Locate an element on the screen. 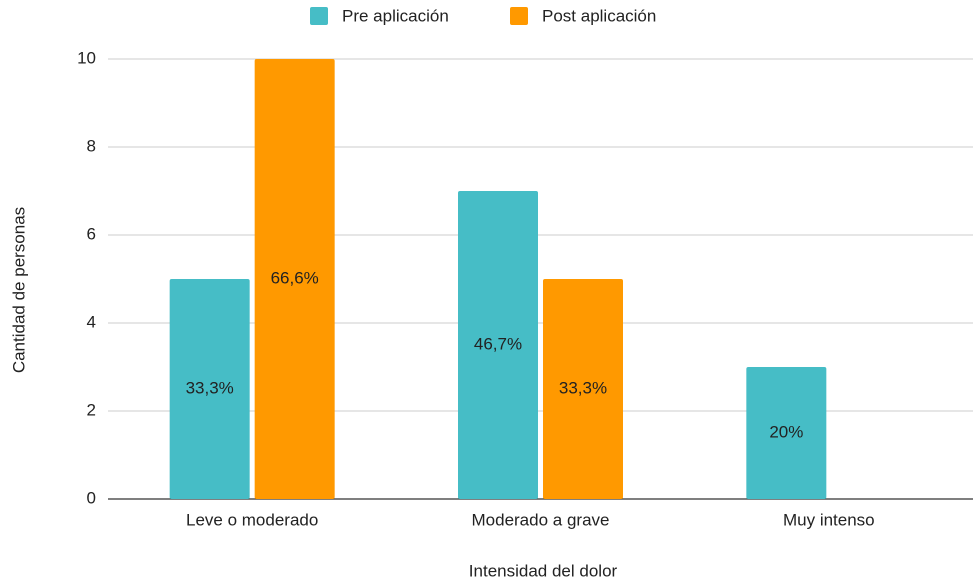 The width and height of the screenshot is (973, 583). y-tick-label: 10 is located at coordinates (86, 57).